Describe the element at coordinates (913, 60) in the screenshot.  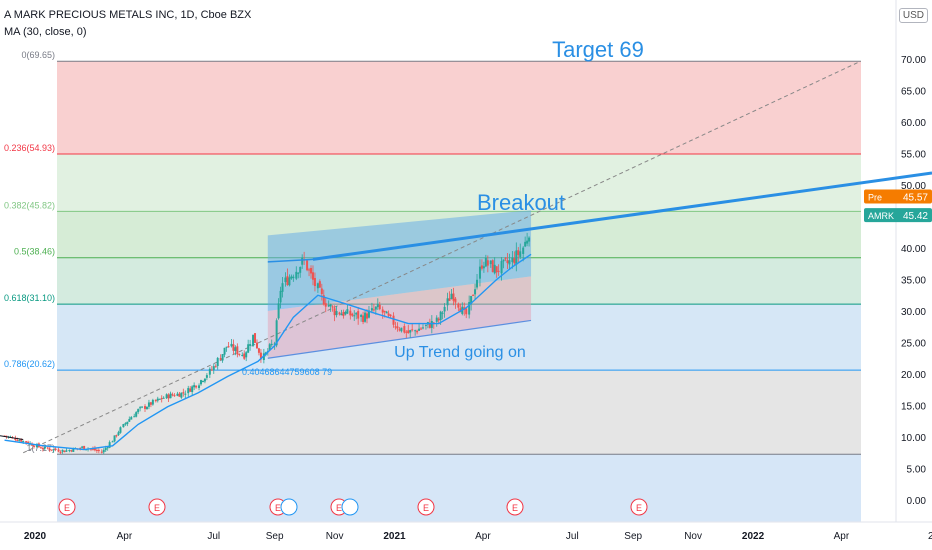
I see `price-tick-label: 70.00` at that location.